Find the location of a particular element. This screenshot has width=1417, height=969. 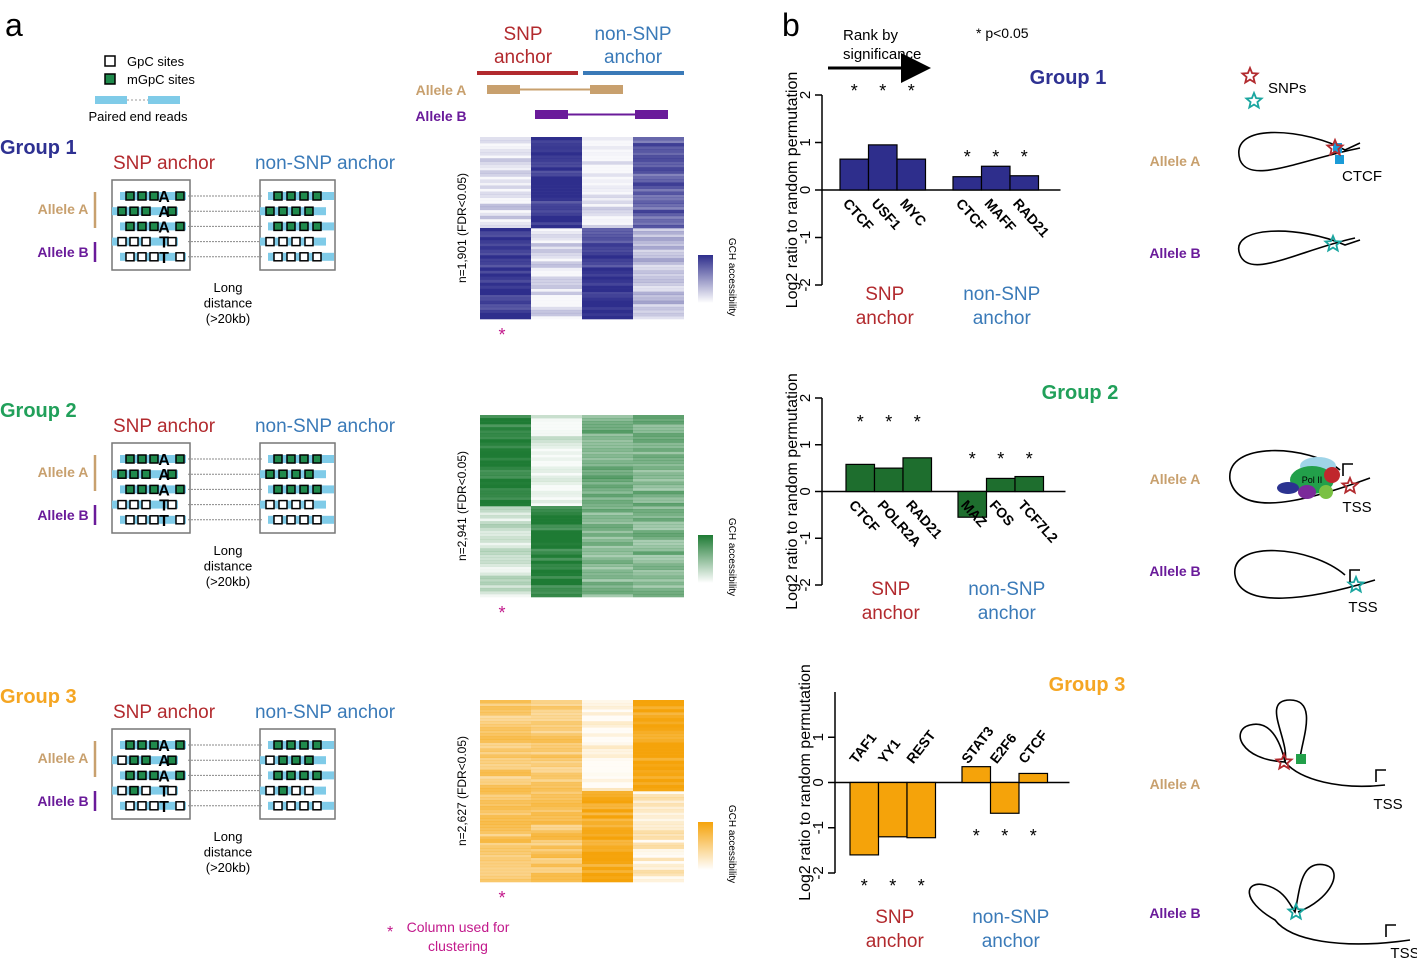

label: Allele B is located at coordinates (1174, 253).